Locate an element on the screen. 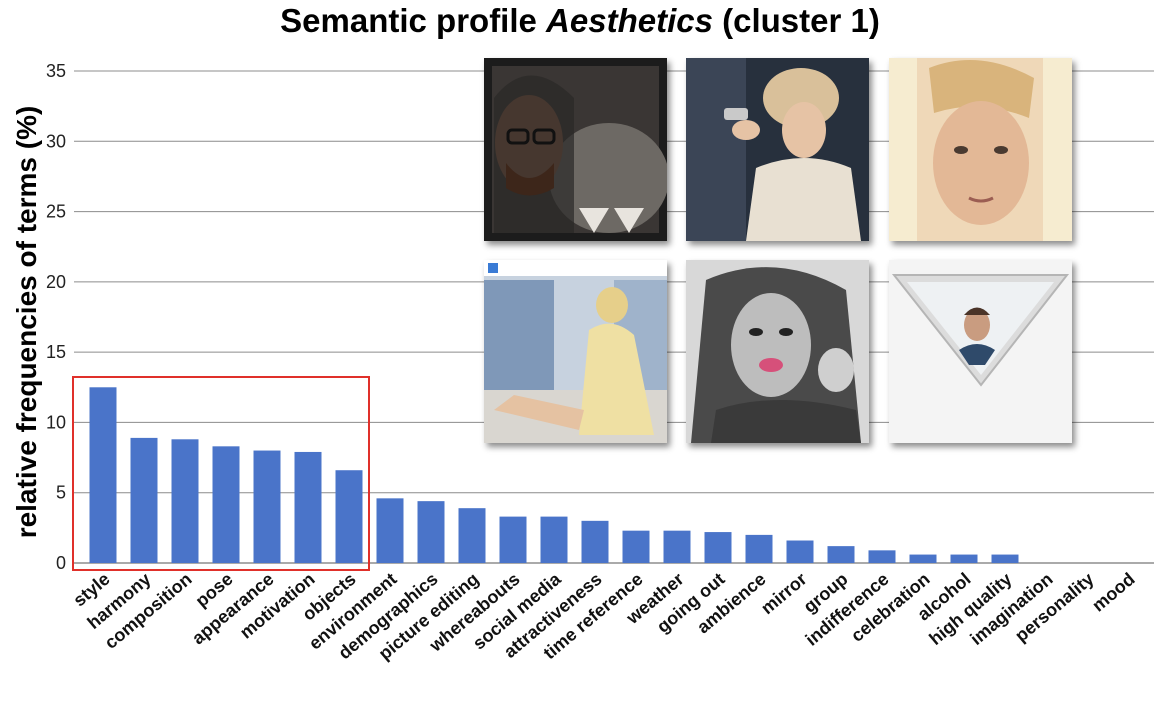  selfie-woman-bw-photo is located at coordinates (777, 351).